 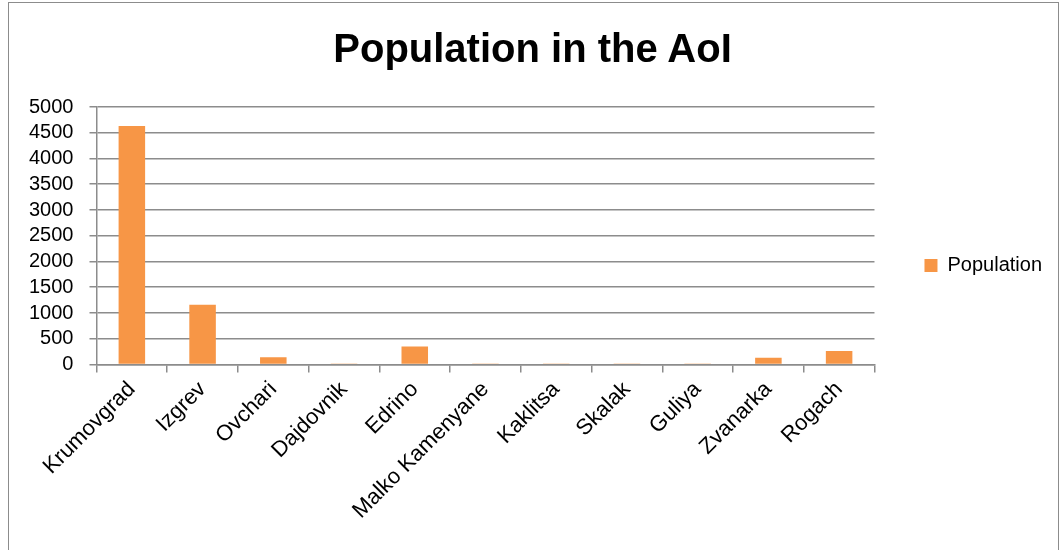 What do you see at coordinates (57, 337) in the screenshot?
I see `y-tick-label: 500` at bounding box center [57, 337].